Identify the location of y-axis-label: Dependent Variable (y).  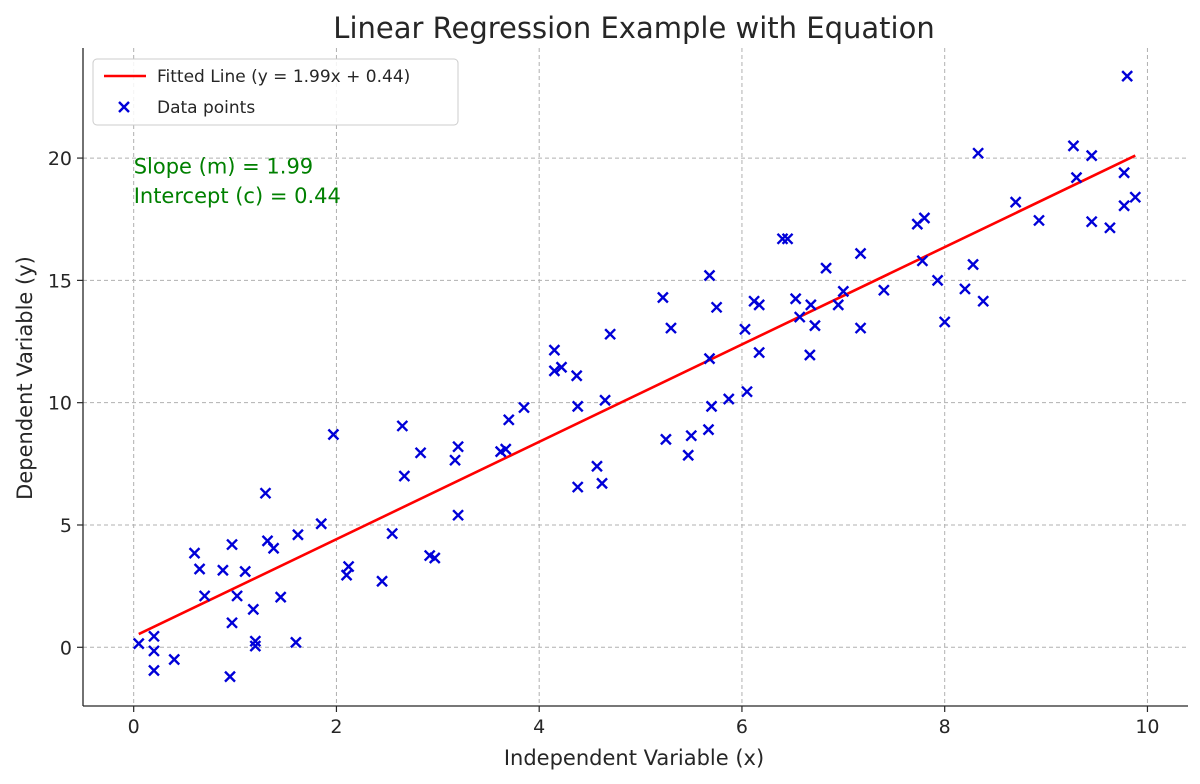
(25, 378).